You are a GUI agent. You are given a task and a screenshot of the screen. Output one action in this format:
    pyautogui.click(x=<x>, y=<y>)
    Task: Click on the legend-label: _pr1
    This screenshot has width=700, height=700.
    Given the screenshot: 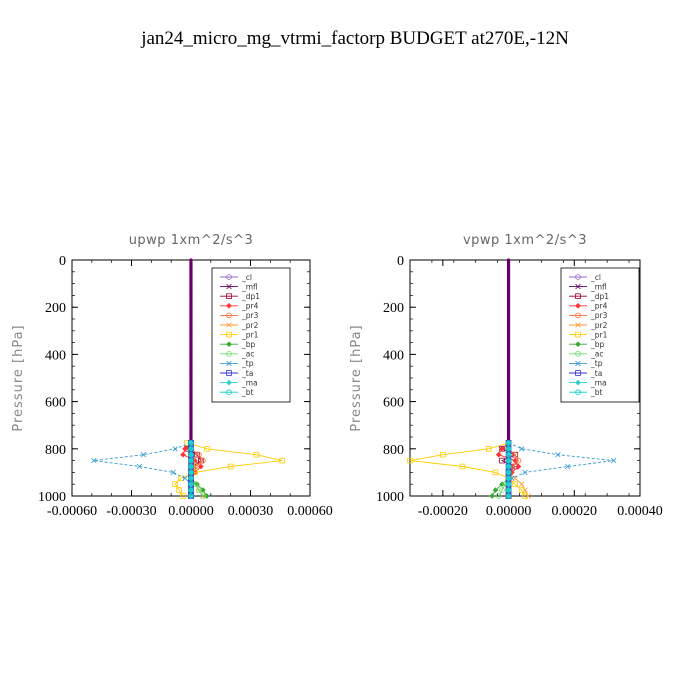 What is the action you would take?
    pyautogui.click(x=250, y=334)
    